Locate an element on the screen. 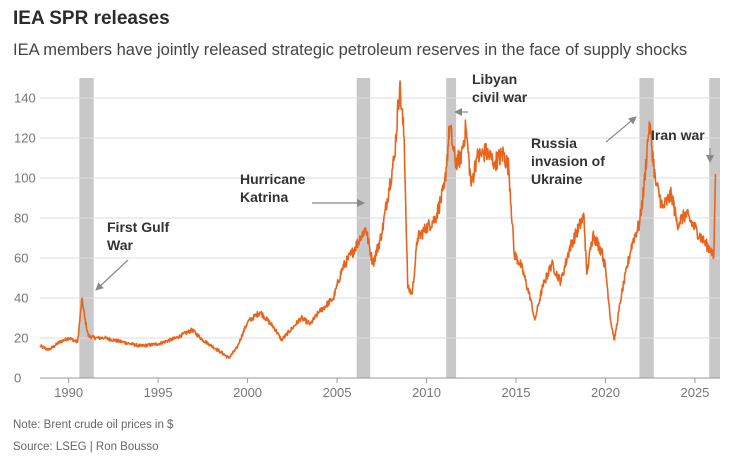 The height and width of the screenshot is (459, 742). x-tick-label: 2000 is located at coordinates (247, 392).